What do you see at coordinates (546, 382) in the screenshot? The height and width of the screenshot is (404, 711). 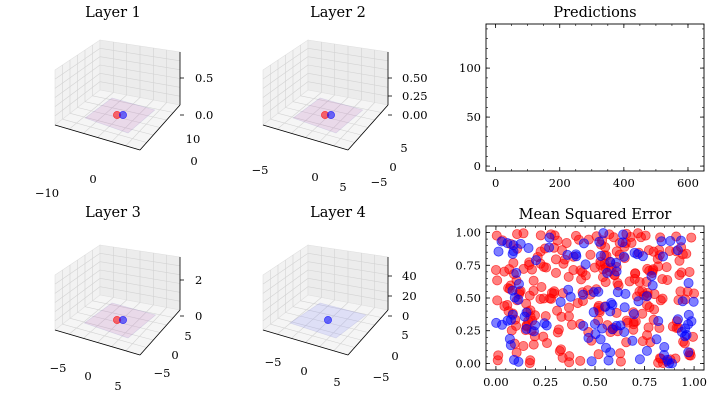 I see `x-tick-label: 0.25` at bounding box center [546, 382].